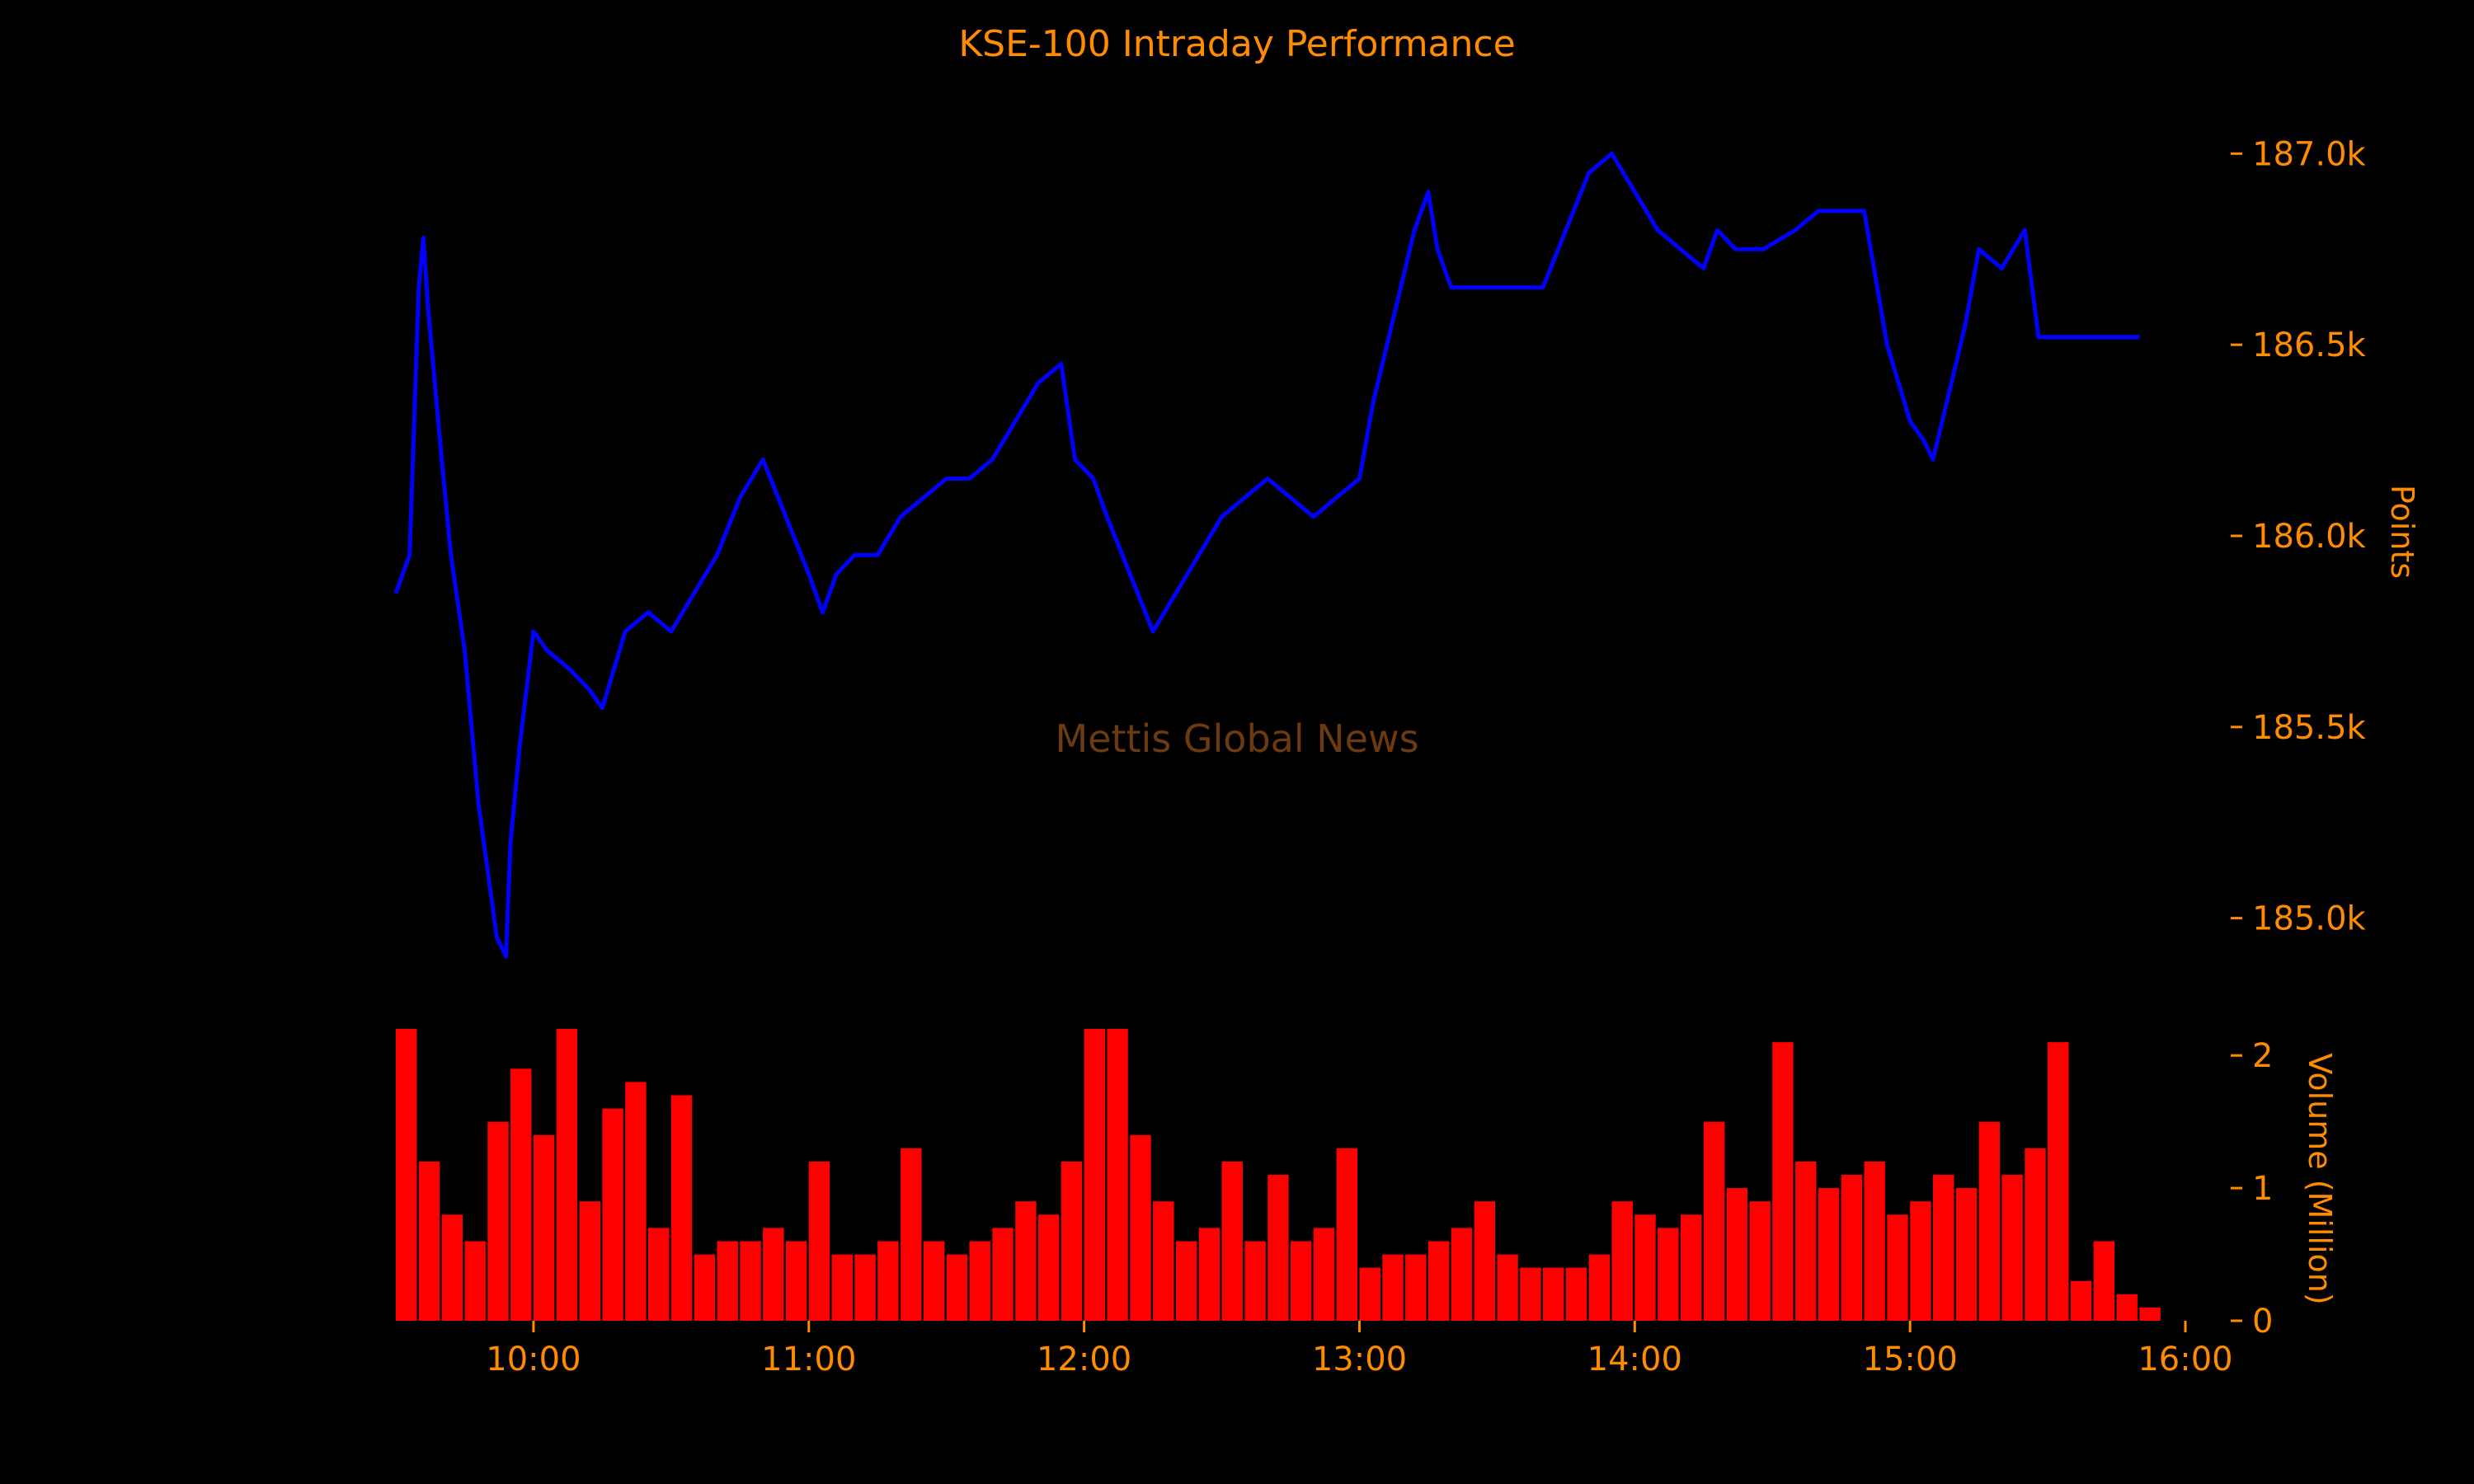 The height and width of the screenshot is (1484, 2474). Describe the element at coordinates (1236, 44) in the screenshot. I see `chart-title: KSE-100 Intraday Performance` at that location.